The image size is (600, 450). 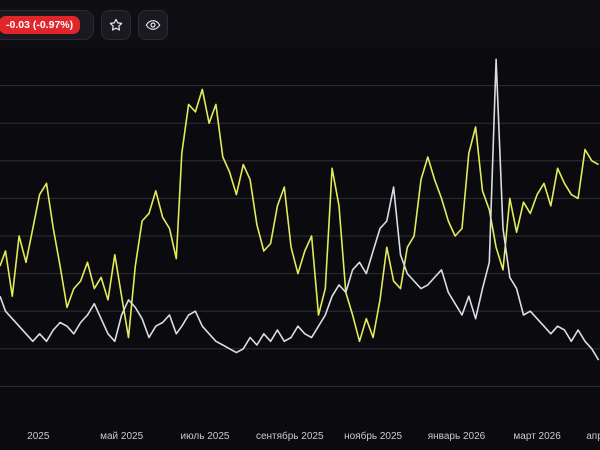 I want to click on chart-toolbar: -0.03 (-0.97%), so click(x=300, y=24).